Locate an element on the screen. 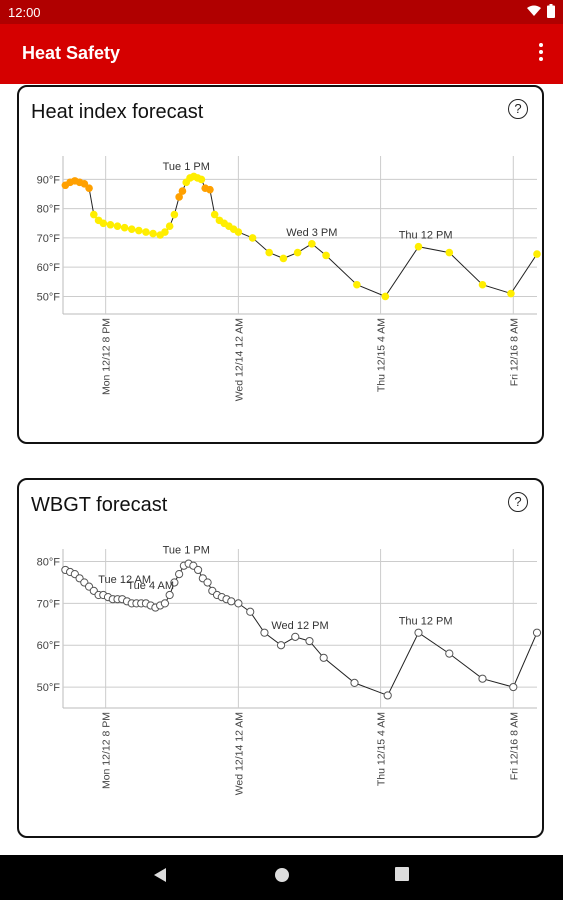  point-annotation: Wed 12 PM is located at coordinates (299, 626).